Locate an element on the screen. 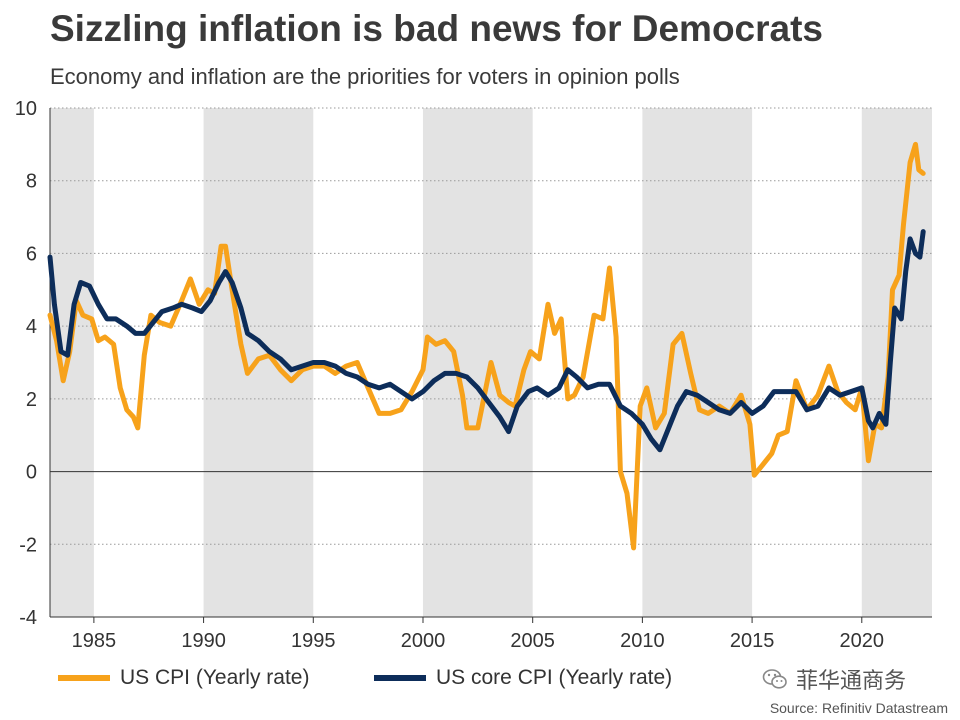 The image size is (960, 720). watermark: 菲华通商务 is located at coordinates (834, 679).